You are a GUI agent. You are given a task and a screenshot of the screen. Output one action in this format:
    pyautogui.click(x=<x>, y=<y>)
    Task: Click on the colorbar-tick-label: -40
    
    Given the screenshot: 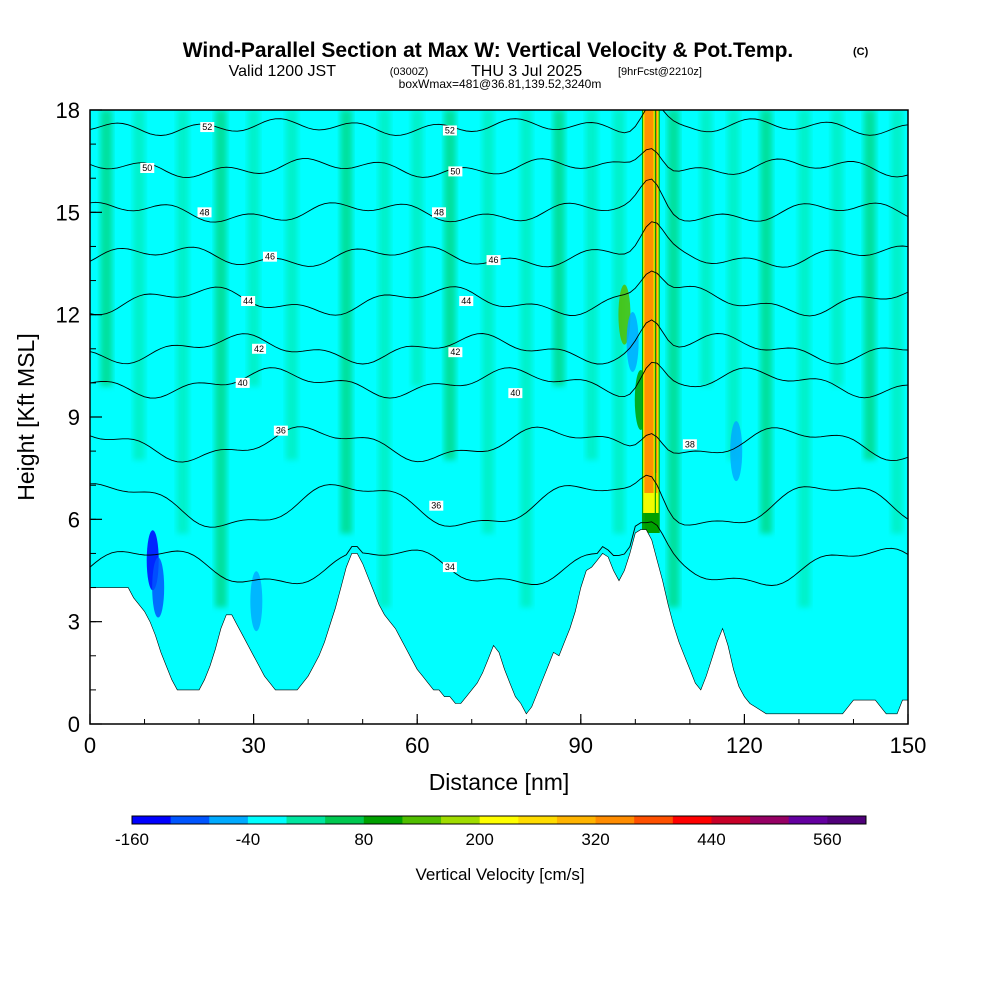 What is the action you would take?
    pyautogui.click(x=248, y=839)
    